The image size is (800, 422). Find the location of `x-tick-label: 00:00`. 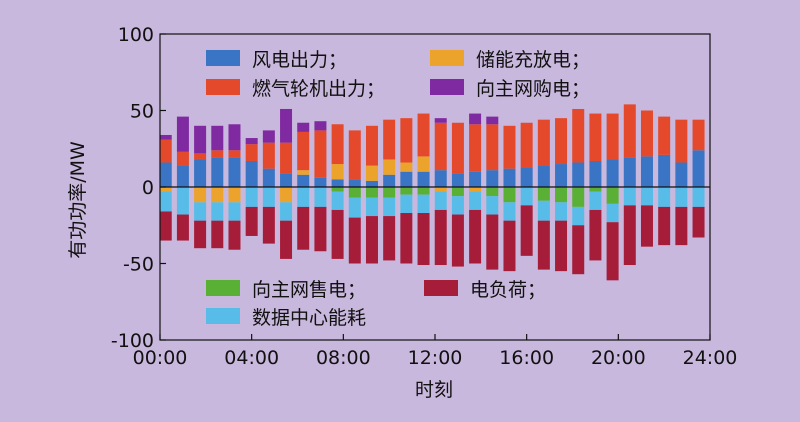

x-tick-label: 00:00 is located at coordinates (160, 358).